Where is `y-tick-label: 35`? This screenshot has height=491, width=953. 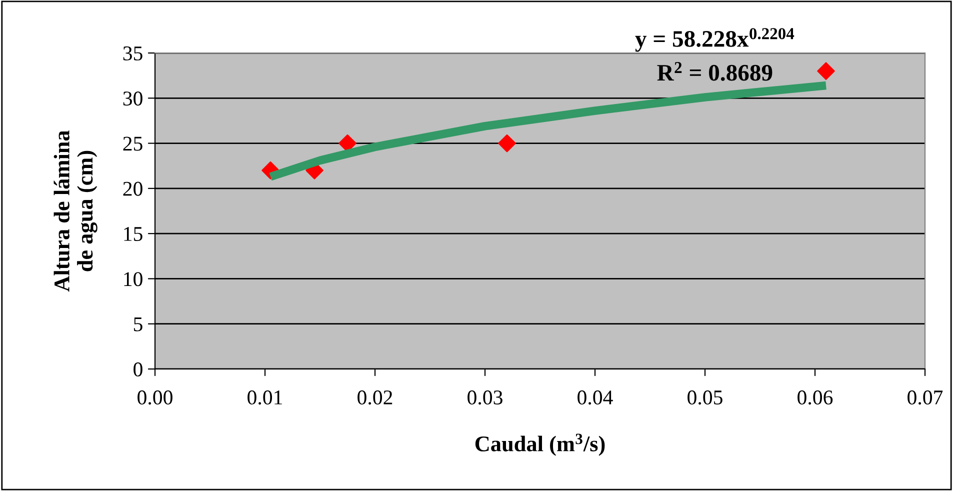
y-tick-label: 35 is located at coordinates (132, 53).